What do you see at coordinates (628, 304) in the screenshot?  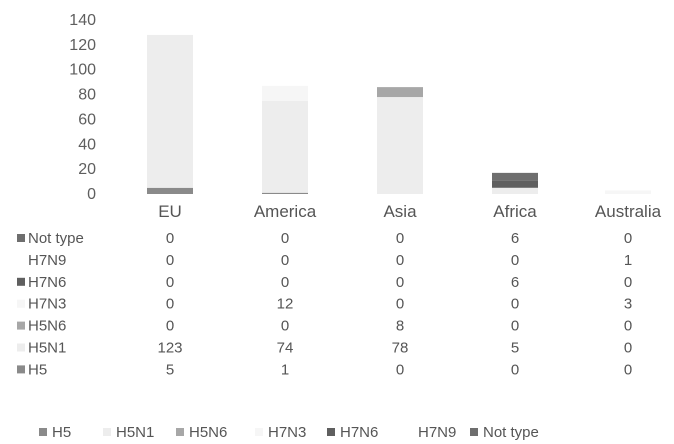 I see `table-cell-h7n3-australia: 3` at bounding box center [628, 304].